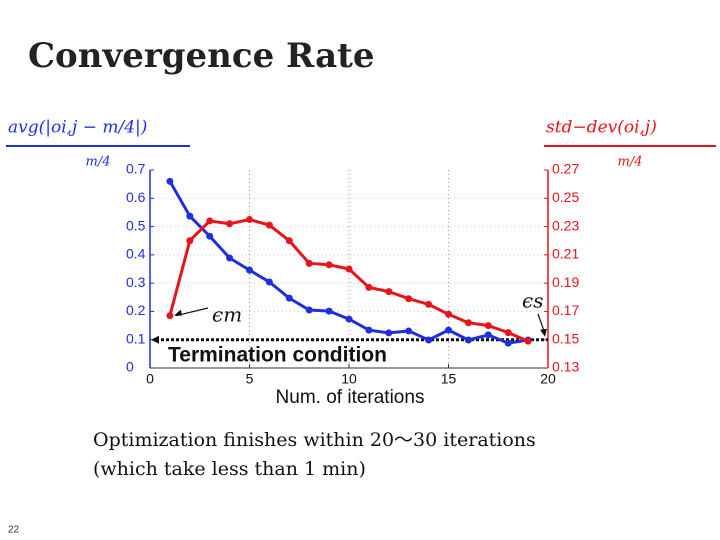 This screenshot has height=540, width=720. Describe the element at coordinates (565, 169) in the screenshot. I see `y2-tick-label: 0.27` at that location.